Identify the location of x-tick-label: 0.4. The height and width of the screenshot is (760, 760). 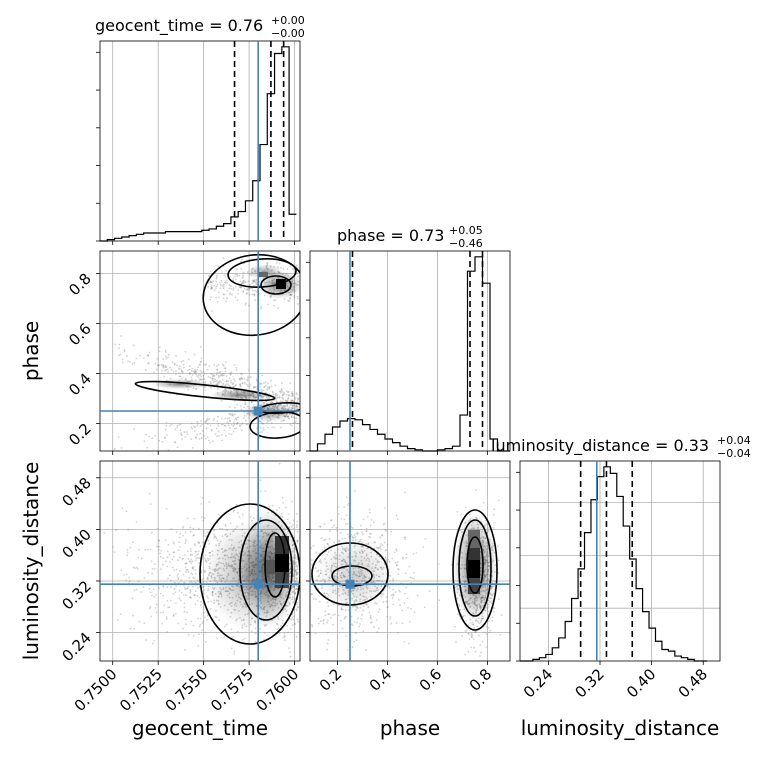
(381, 680).